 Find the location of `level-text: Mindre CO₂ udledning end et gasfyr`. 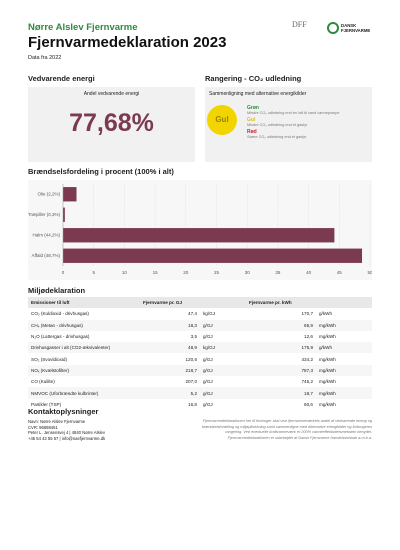

level-text: Mindre CO₂ udledning end et gasfyr is located at coordinates (277, 125).